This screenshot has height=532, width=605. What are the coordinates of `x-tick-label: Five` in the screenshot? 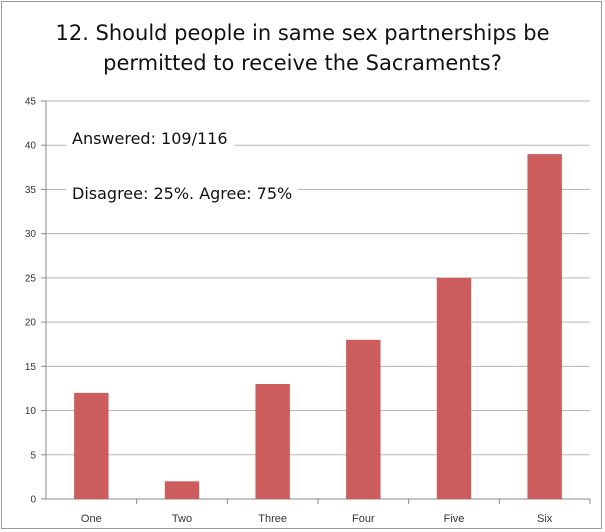 It's located at (454, 519).